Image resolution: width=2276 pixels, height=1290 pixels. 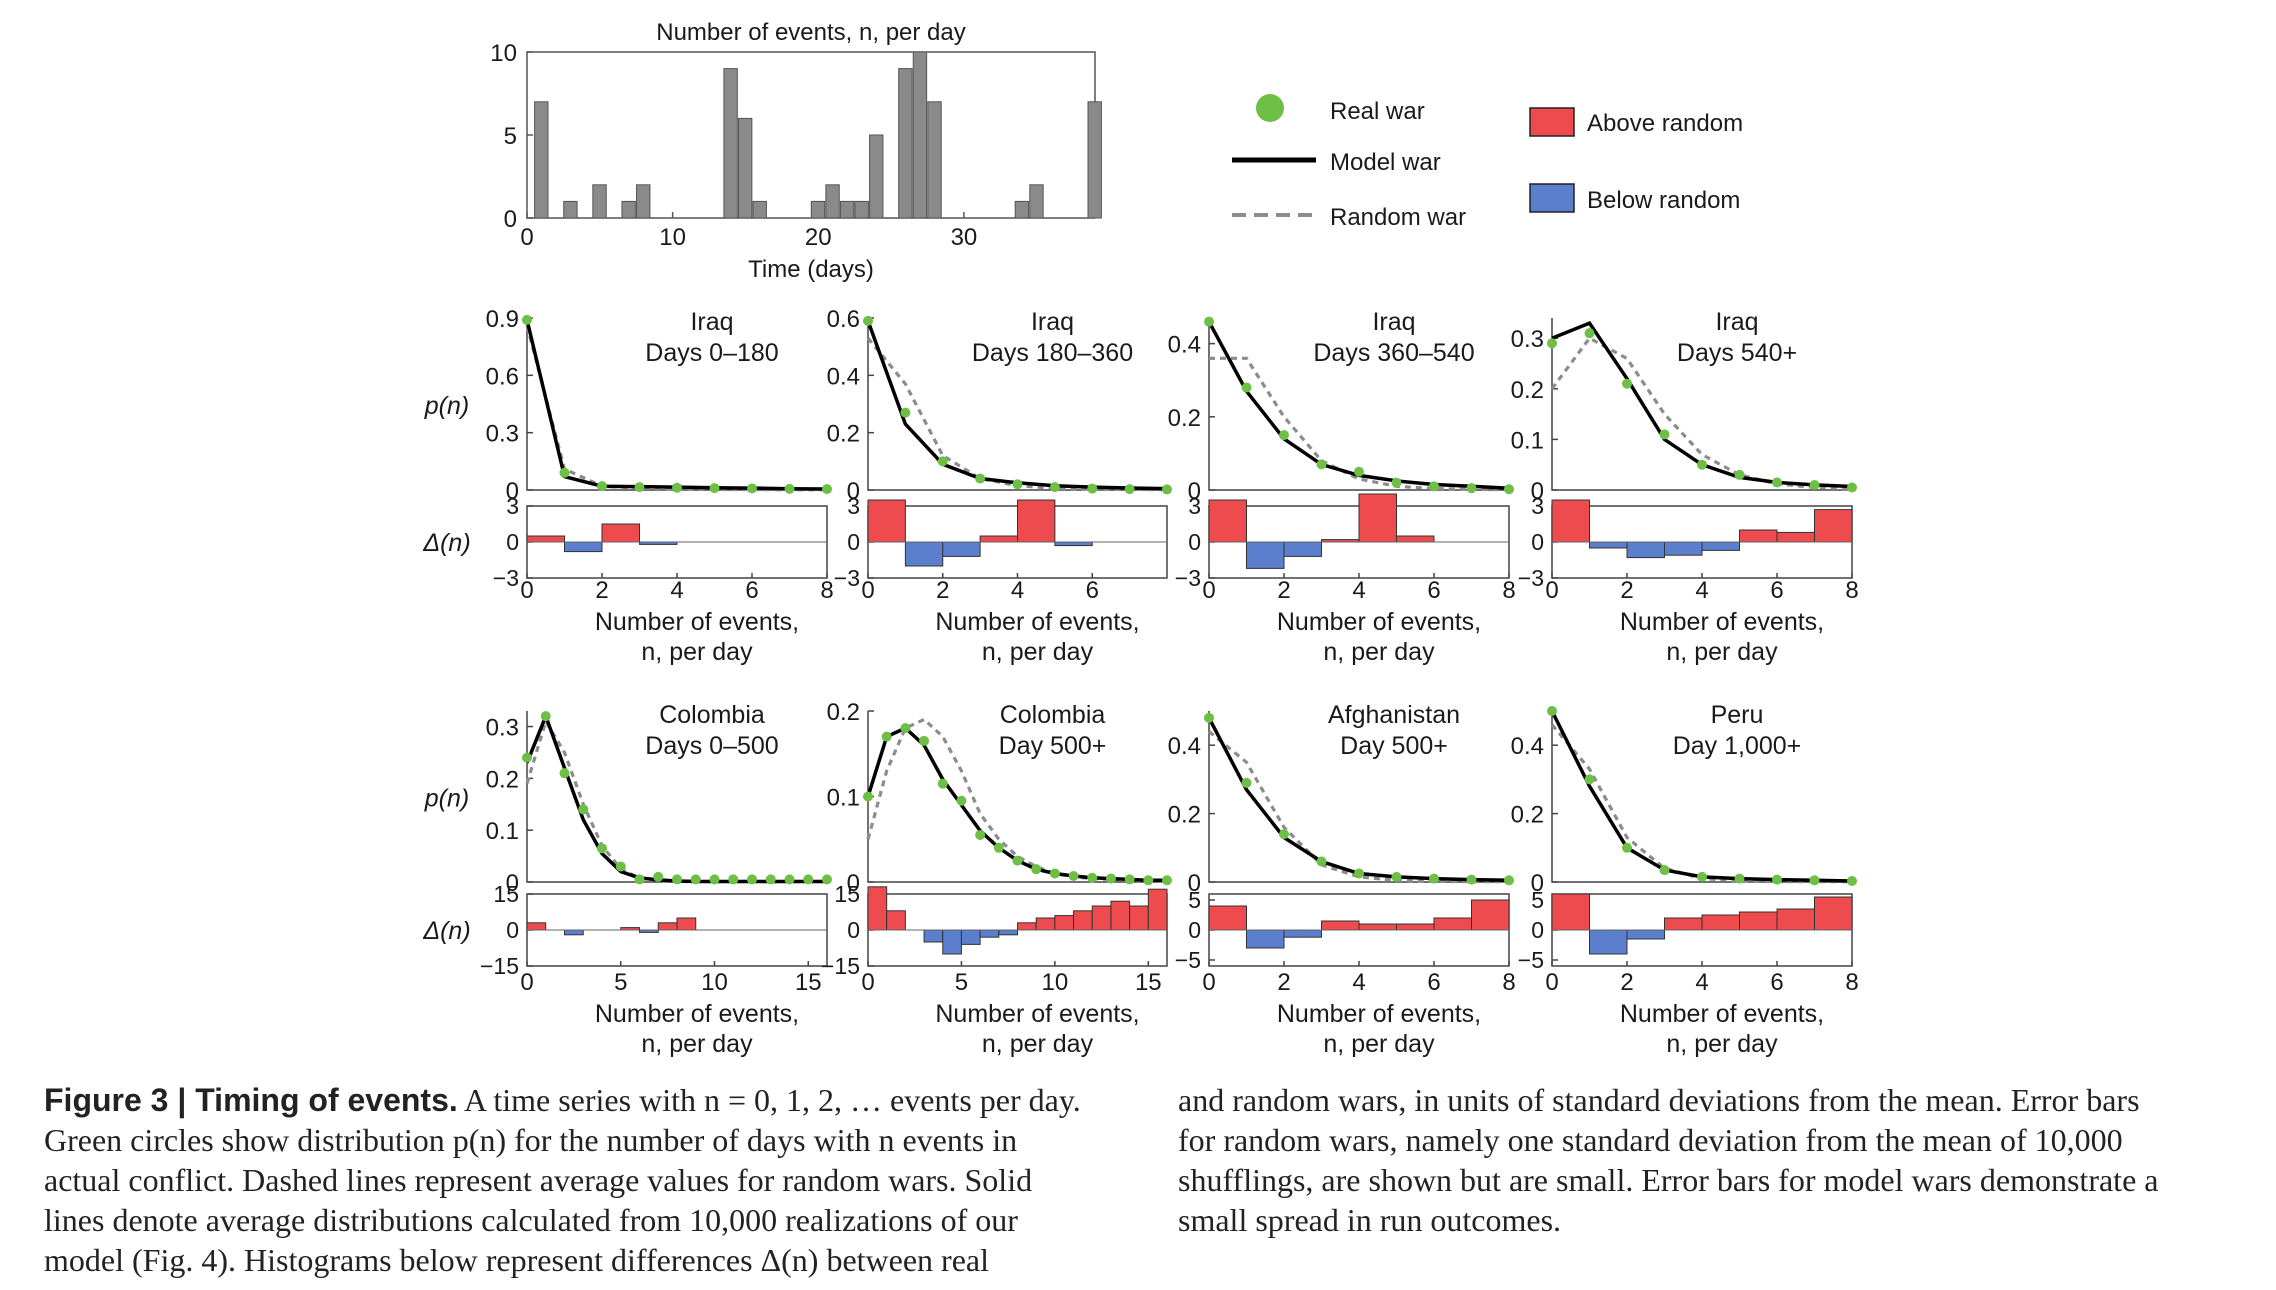 I want to click on delta-ylabel: Δ(n), so click(x=446, y=931).